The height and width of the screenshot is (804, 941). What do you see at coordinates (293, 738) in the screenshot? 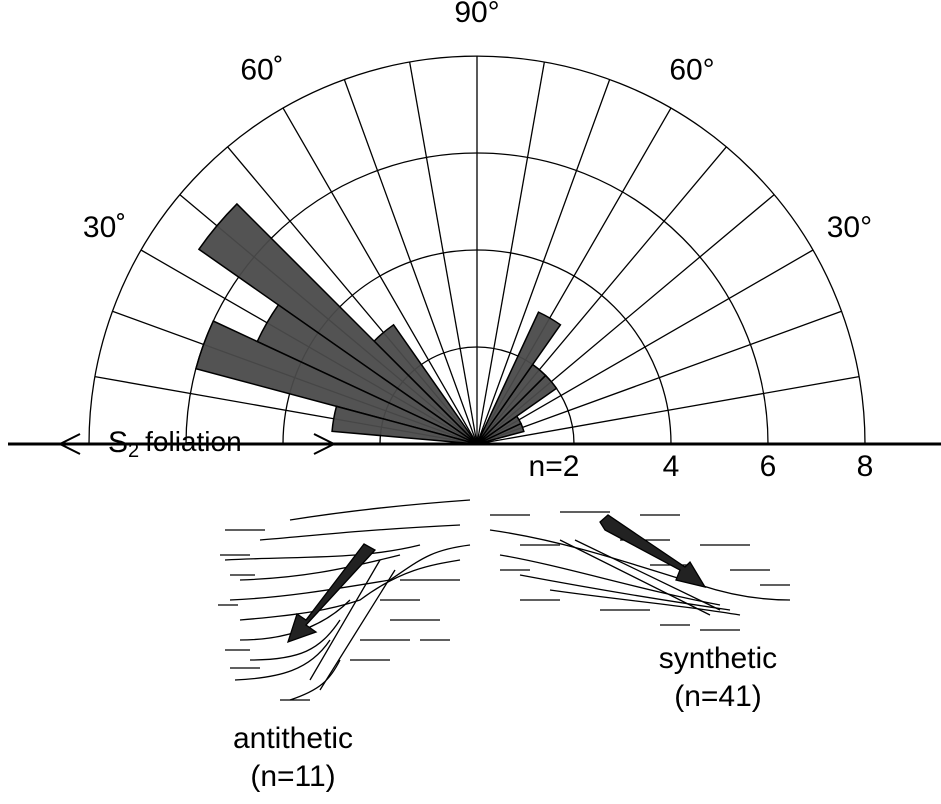
I see `sketch-label: antithetic` at bounding box center [293, 738].